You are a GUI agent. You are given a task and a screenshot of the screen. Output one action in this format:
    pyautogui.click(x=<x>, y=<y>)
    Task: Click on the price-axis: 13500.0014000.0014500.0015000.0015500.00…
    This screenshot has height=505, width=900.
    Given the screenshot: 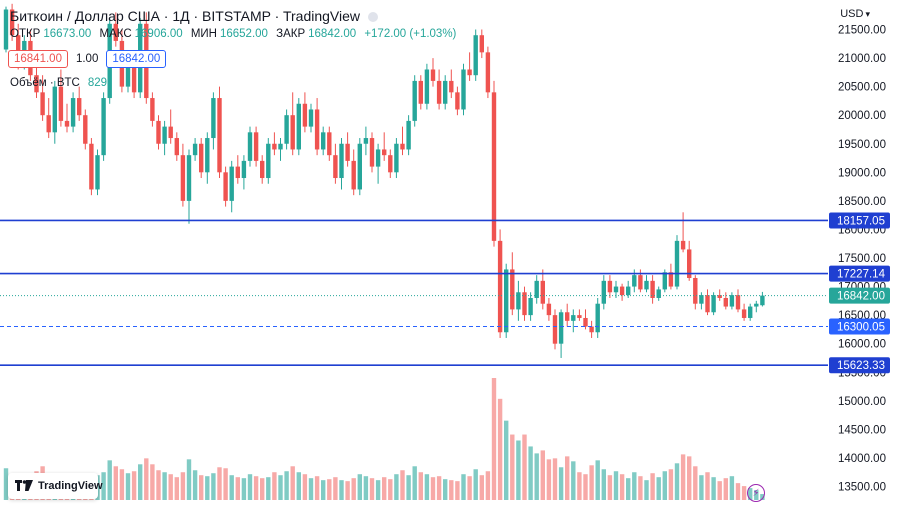 What is the action you would take?
    pyautogui.click(x=859, y=259)
    